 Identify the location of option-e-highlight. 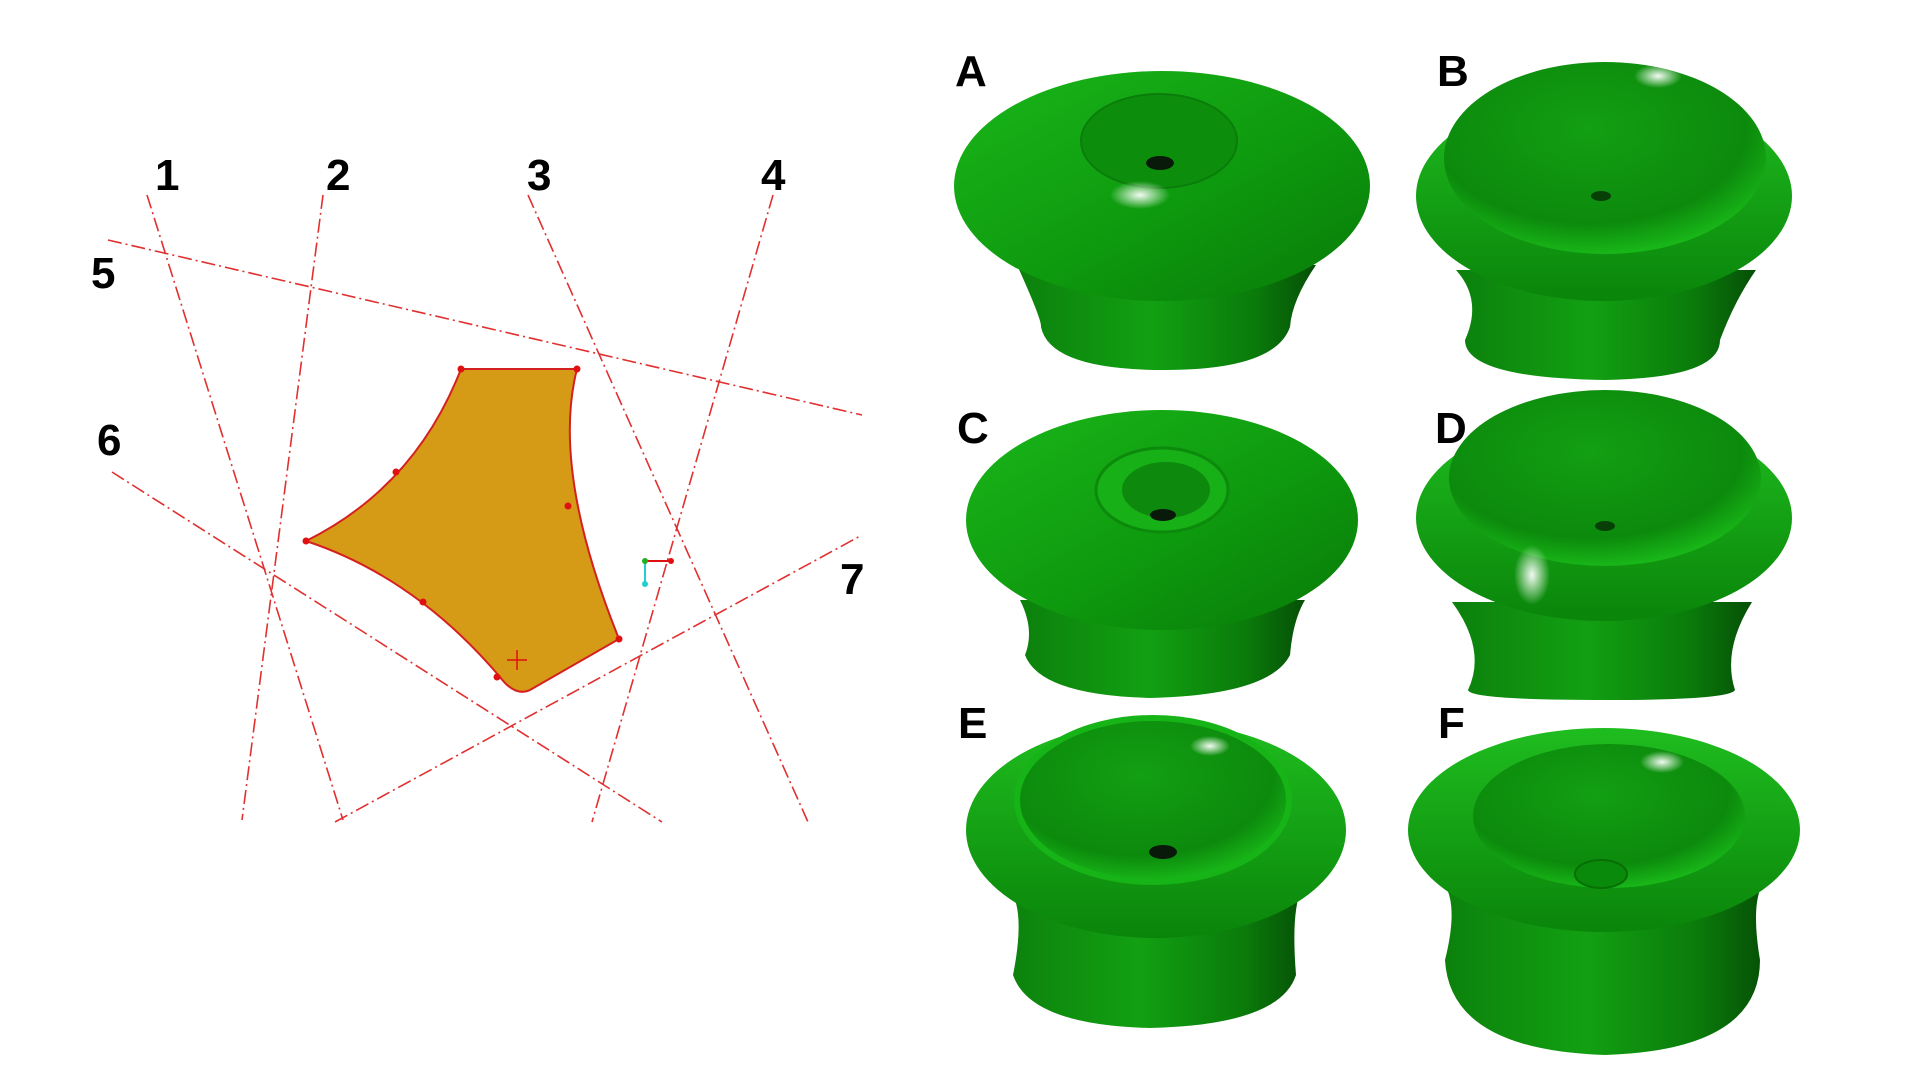
(1210, 746).